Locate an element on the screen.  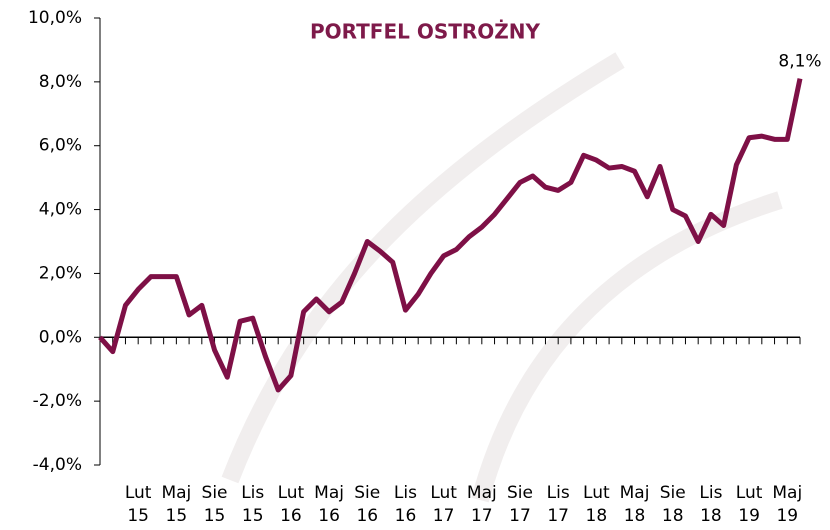
x-tick-label: Lut 15 is located at coordinates (138, 504).